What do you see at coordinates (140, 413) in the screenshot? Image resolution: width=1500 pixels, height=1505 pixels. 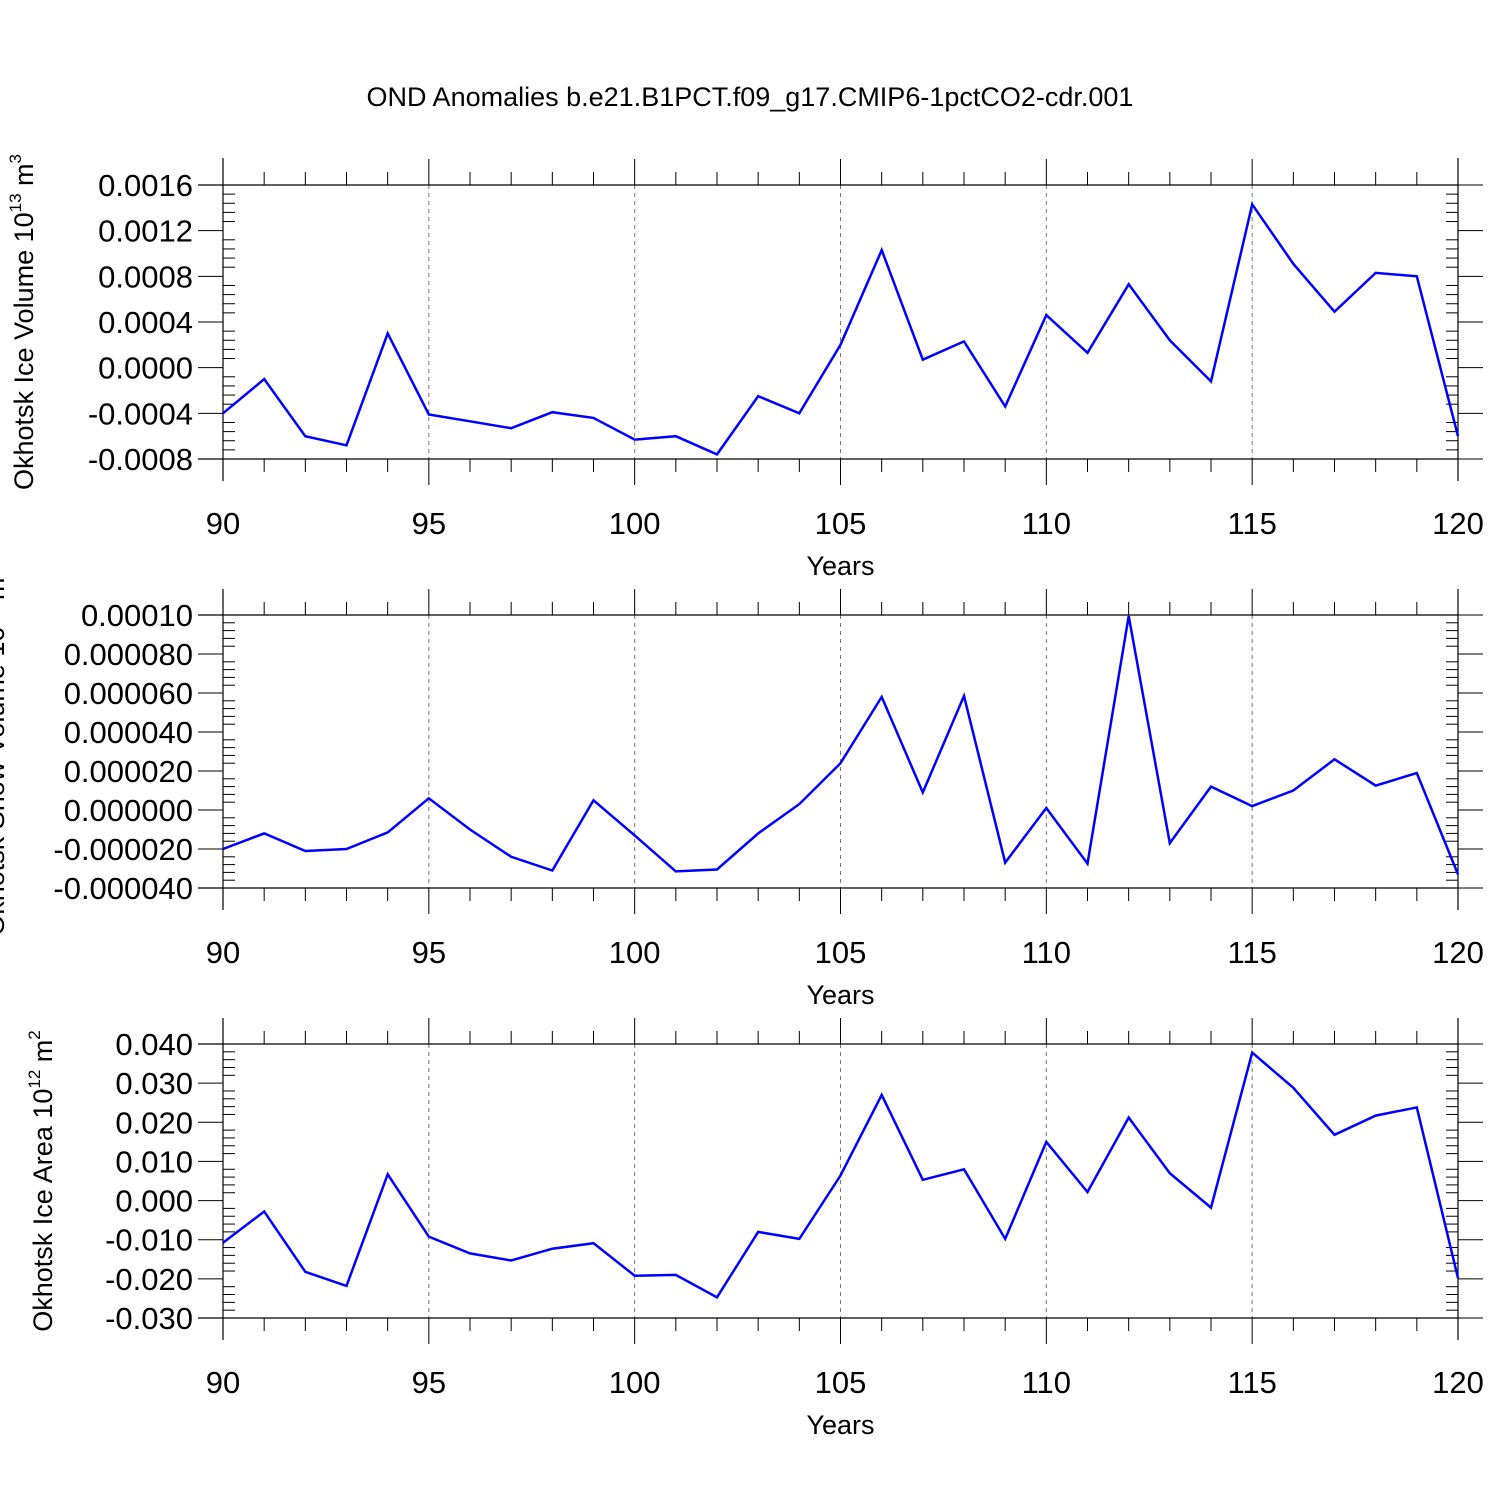 I see `y-tick-label: -0.0004` at bounding box center [140, 413].